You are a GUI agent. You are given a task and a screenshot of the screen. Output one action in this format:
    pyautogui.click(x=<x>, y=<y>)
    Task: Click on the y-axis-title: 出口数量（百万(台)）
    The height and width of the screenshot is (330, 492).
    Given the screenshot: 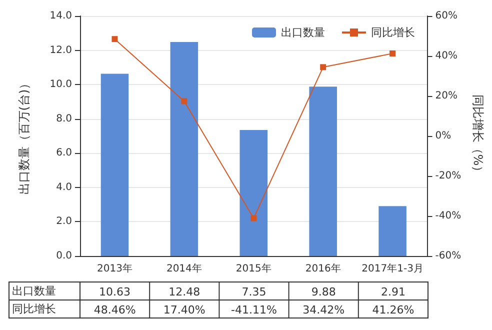 What is the action you would take?
    pyautogui.click(x=24, y=136)
    